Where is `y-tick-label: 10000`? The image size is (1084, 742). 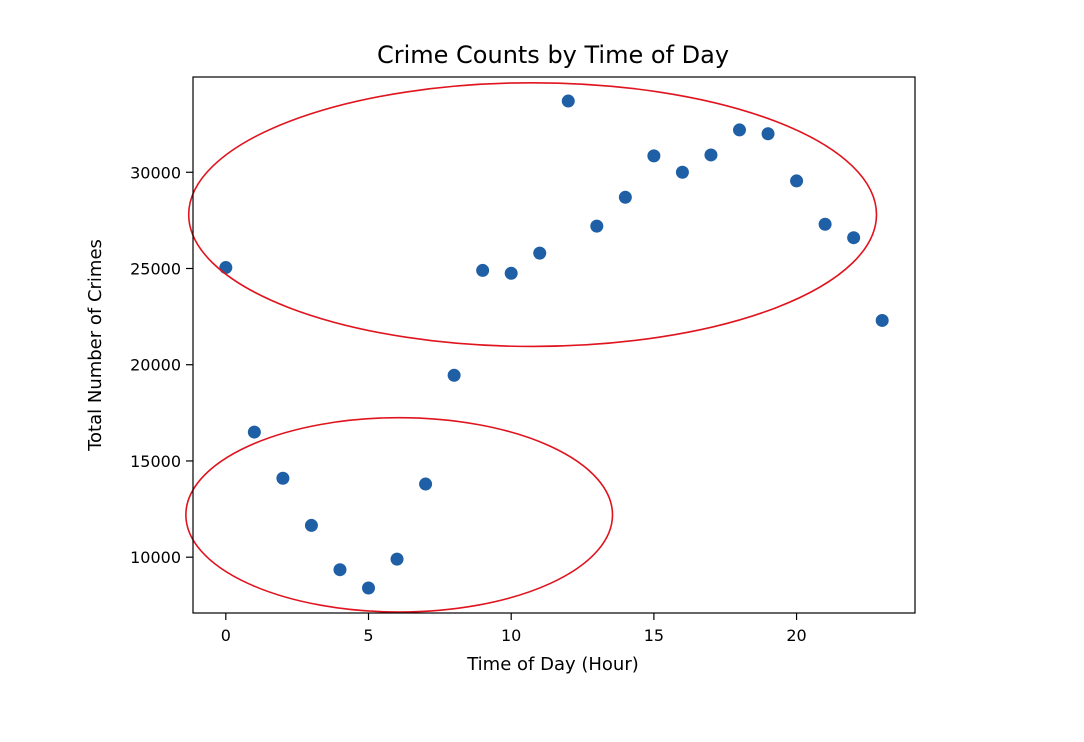
y-tick-label: 10000 is located at coordinates (155, 557).